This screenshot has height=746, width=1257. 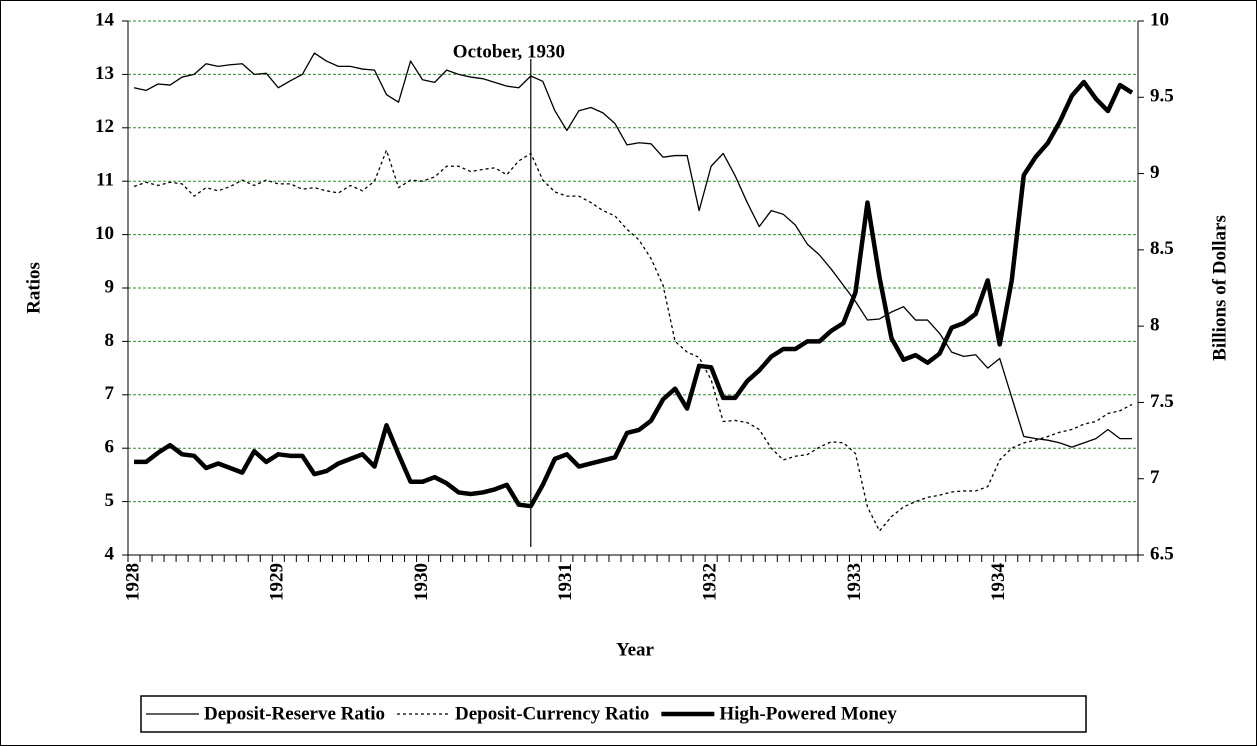 I want to click on y-tick-label: 9, so click(x=110, y=286).